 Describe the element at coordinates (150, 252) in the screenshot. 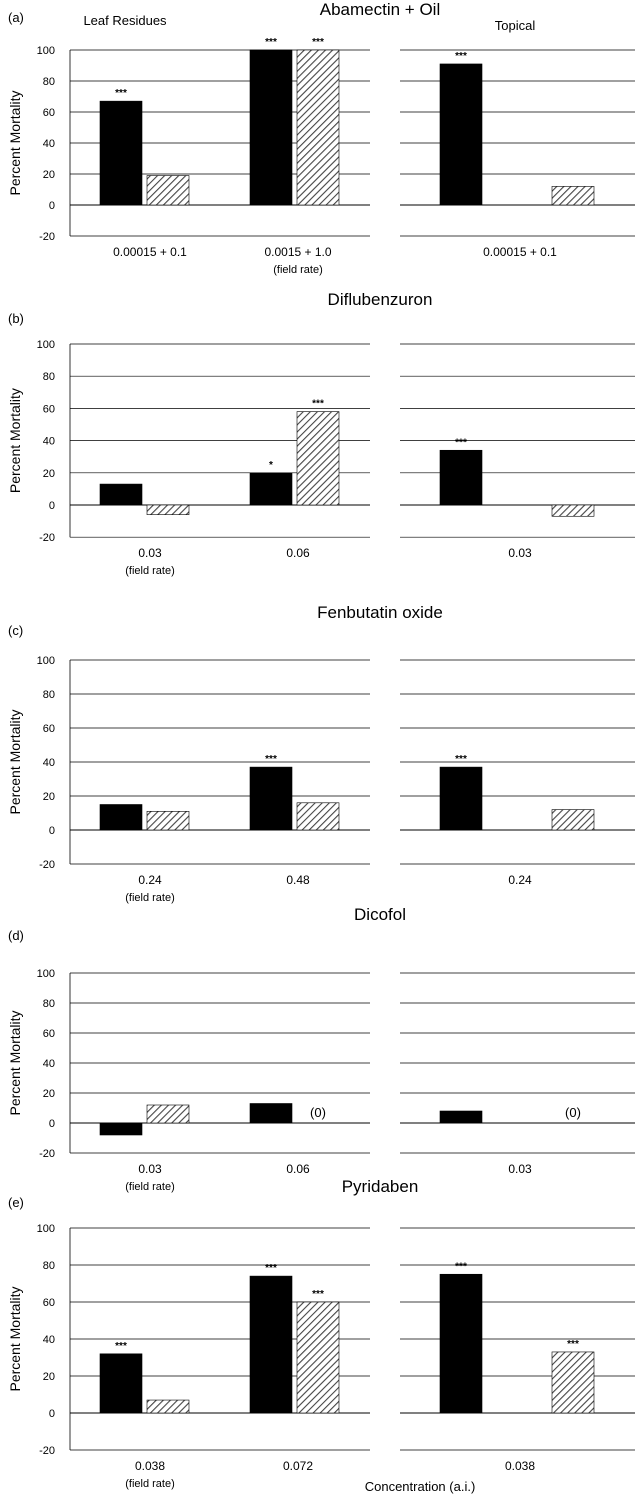

I see `category-label: 0.00015 + 0.1` at that location.